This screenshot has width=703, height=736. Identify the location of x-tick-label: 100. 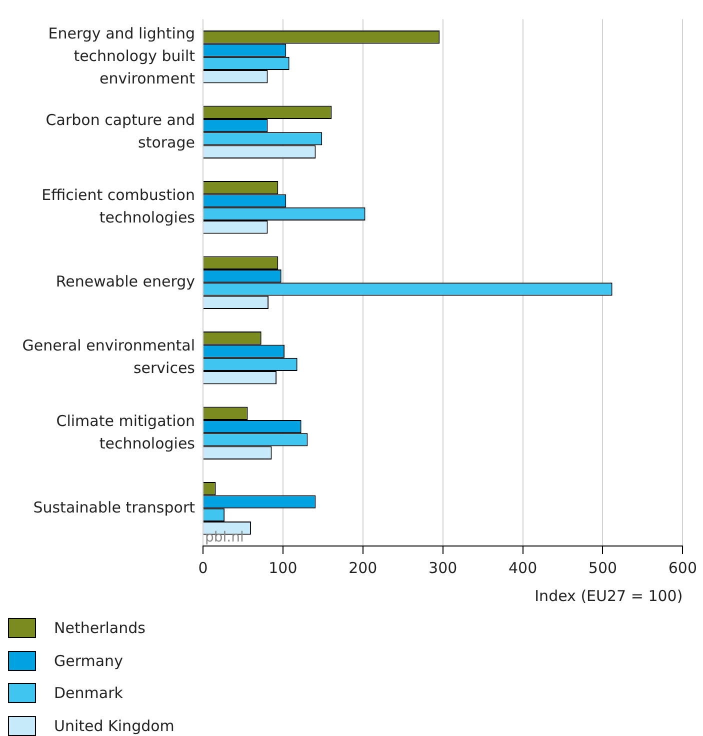
(283, 567).